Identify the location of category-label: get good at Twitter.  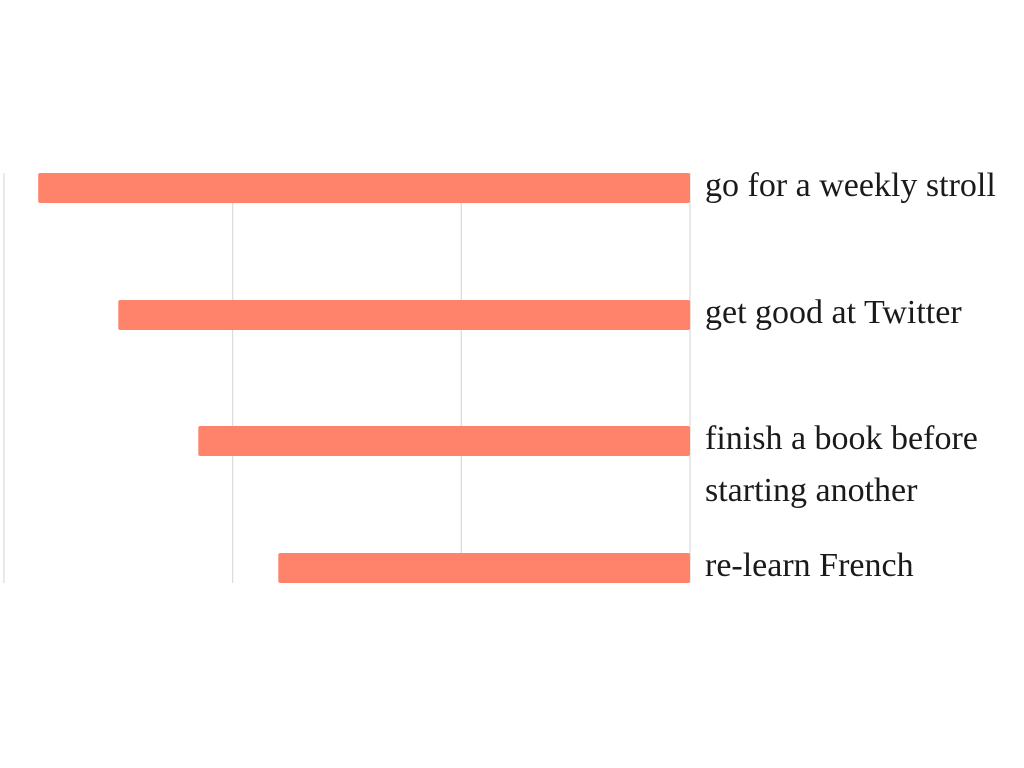
(833, 312).